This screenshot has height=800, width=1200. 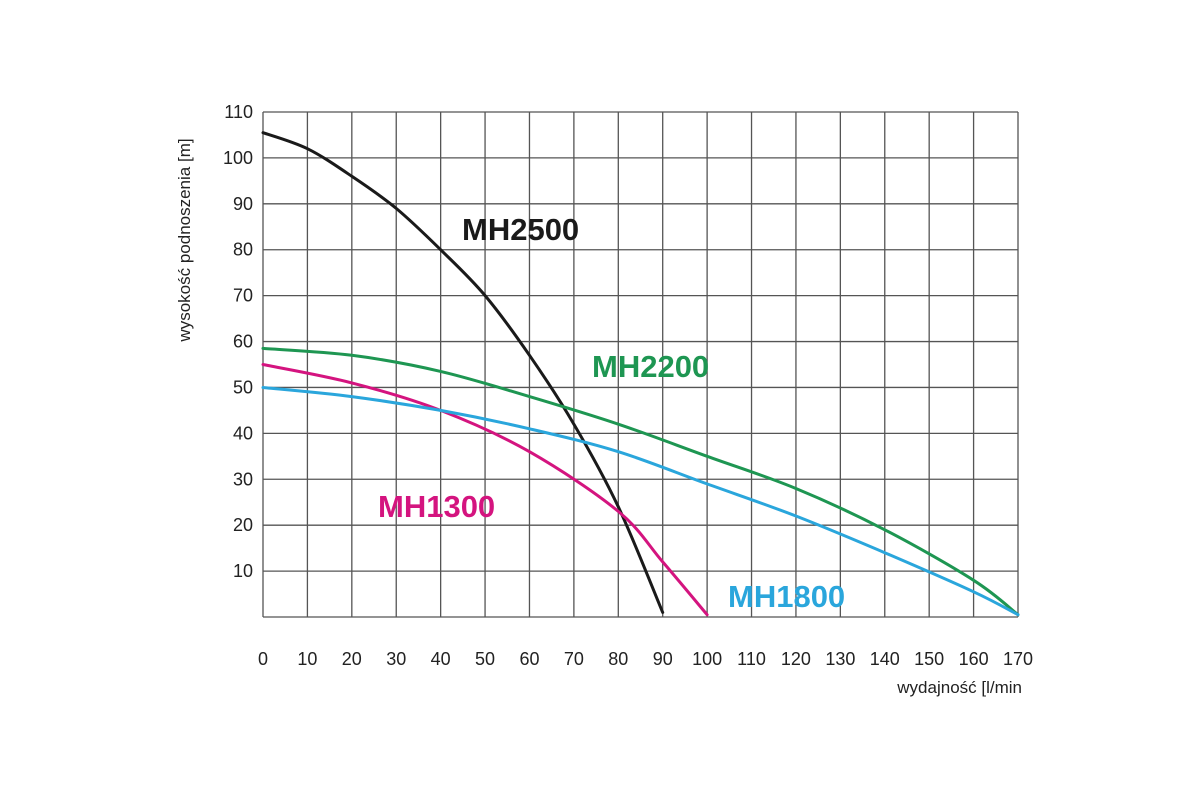 I want to click on series-line-mh1300, so click(x=485, y=490).